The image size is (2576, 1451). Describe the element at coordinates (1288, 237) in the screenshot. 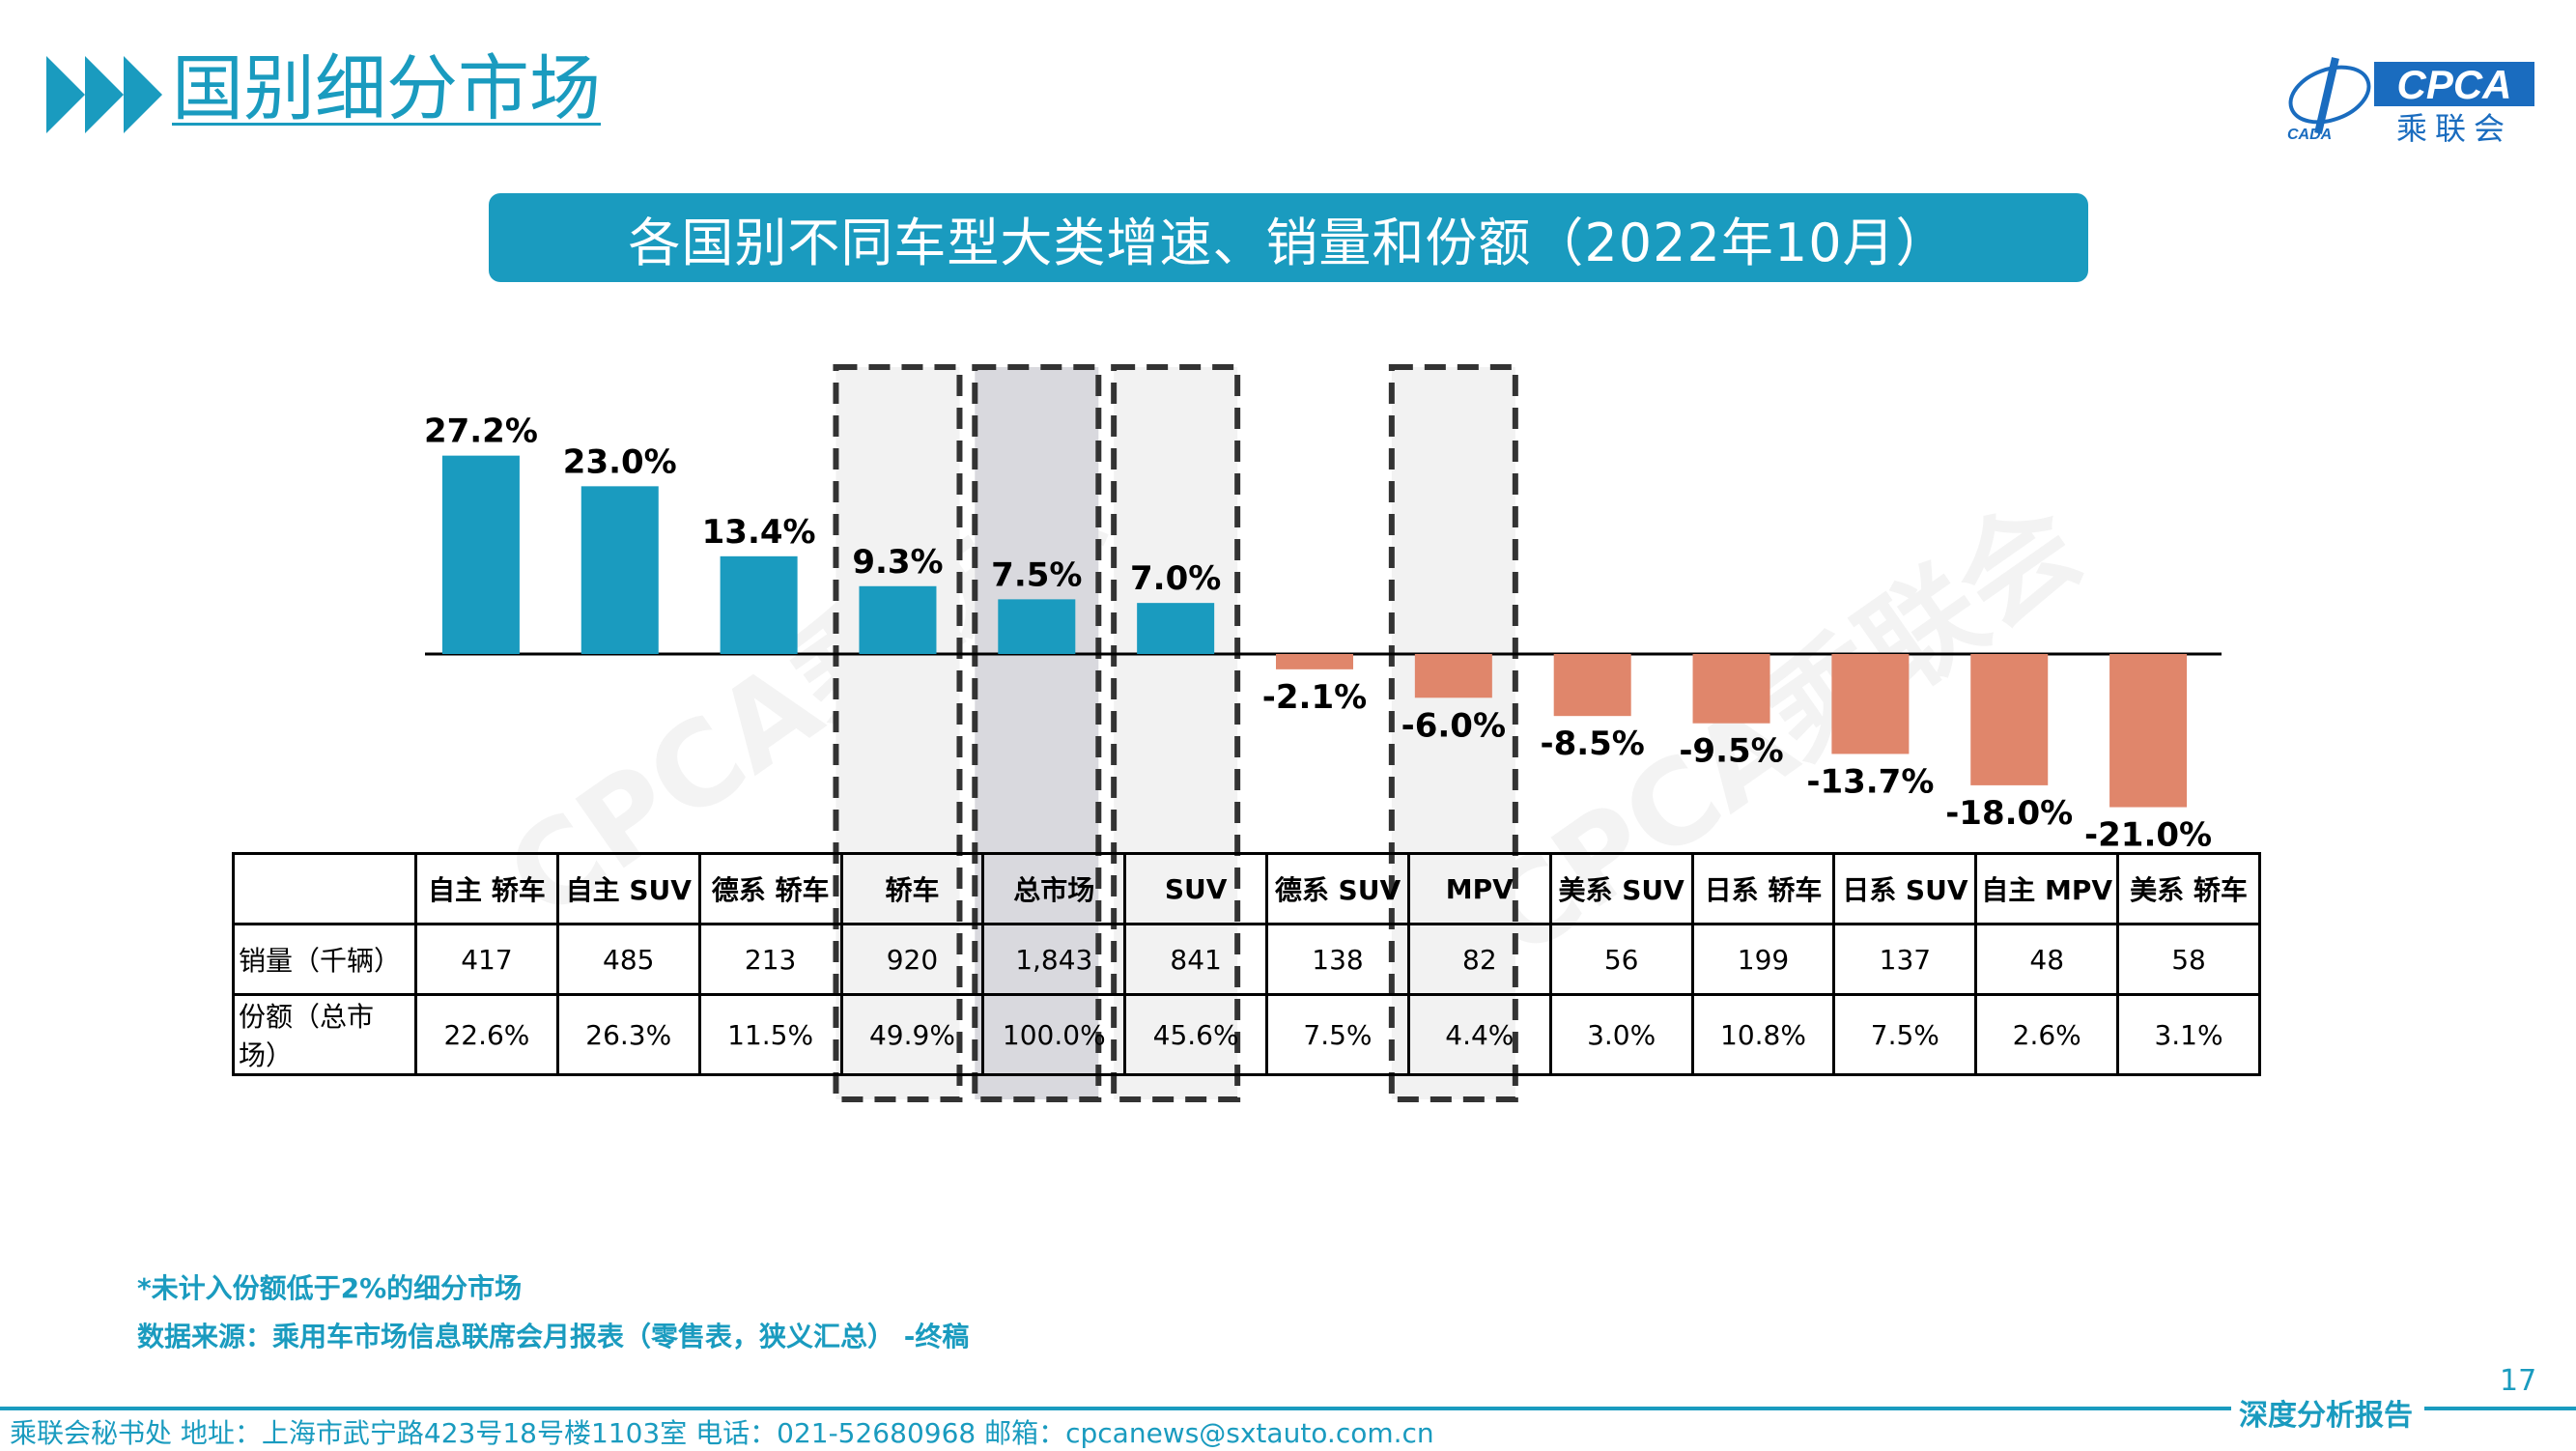

I see `chart-banner: 各国别不同车型大类增速、销量和份额（2022年10月）` at that location.